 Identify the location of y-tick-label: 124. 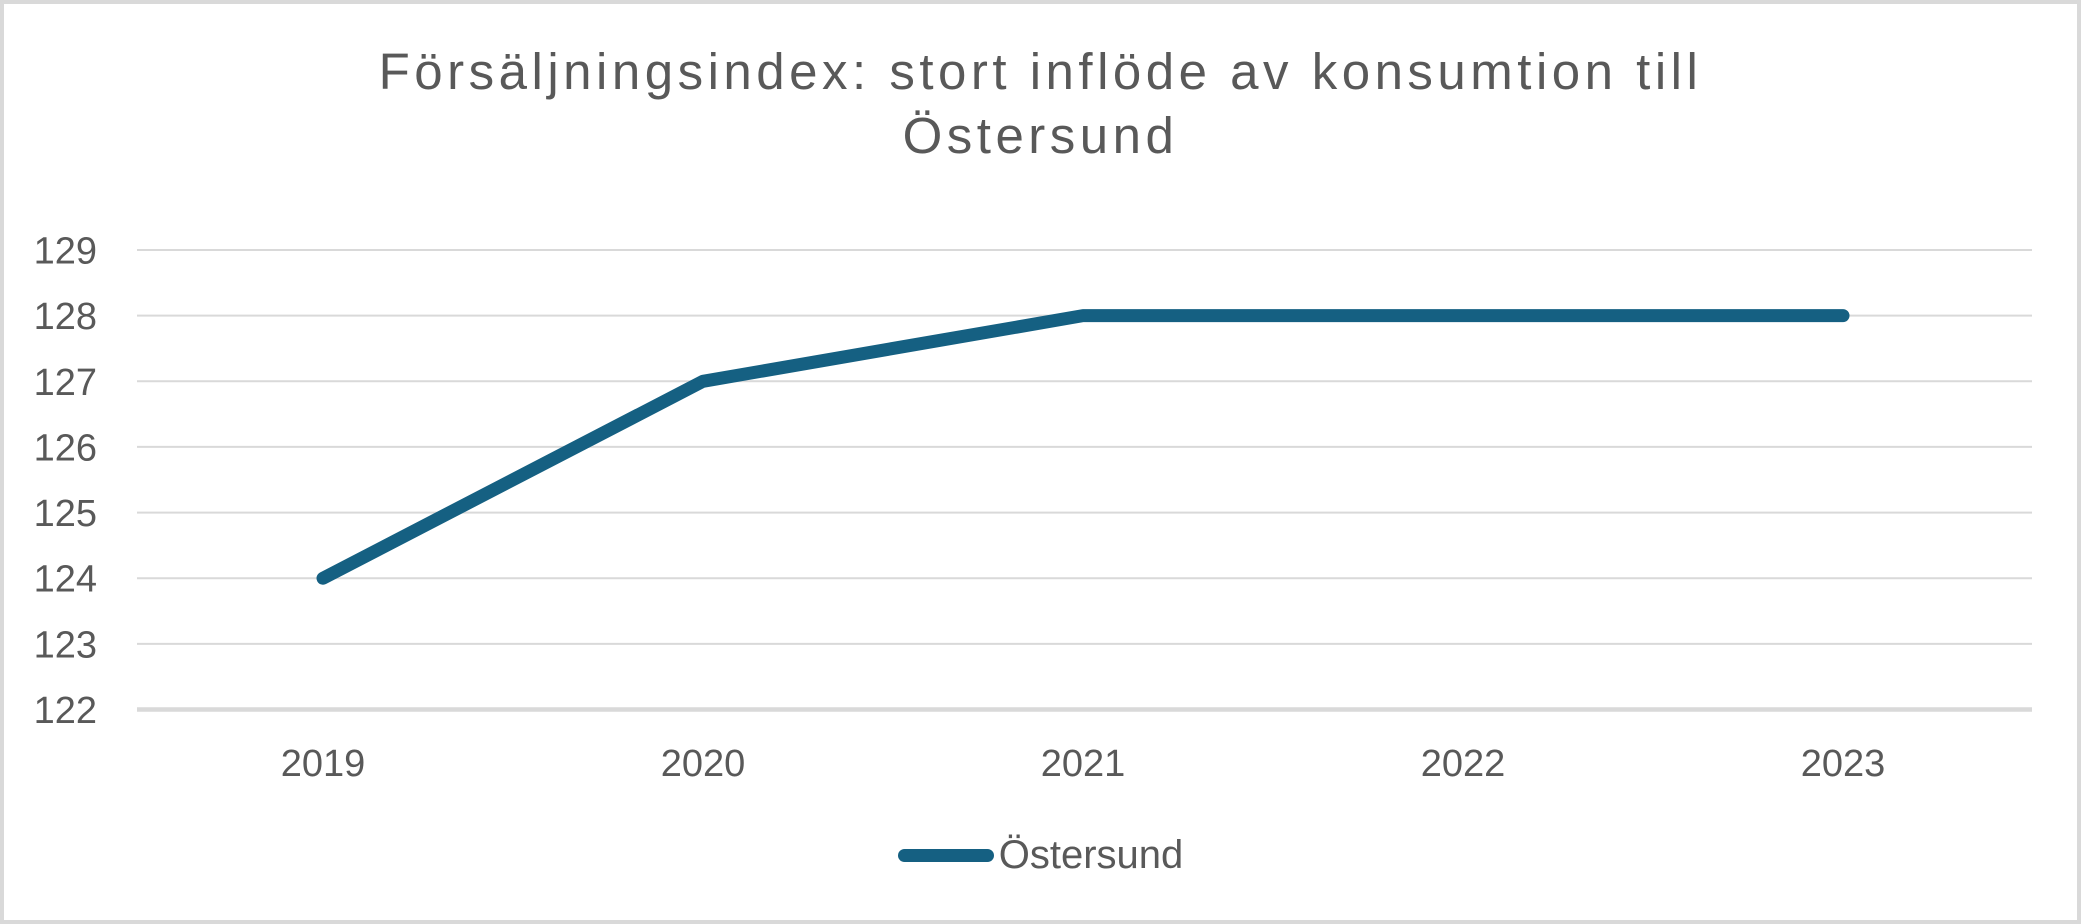
(65, 580).